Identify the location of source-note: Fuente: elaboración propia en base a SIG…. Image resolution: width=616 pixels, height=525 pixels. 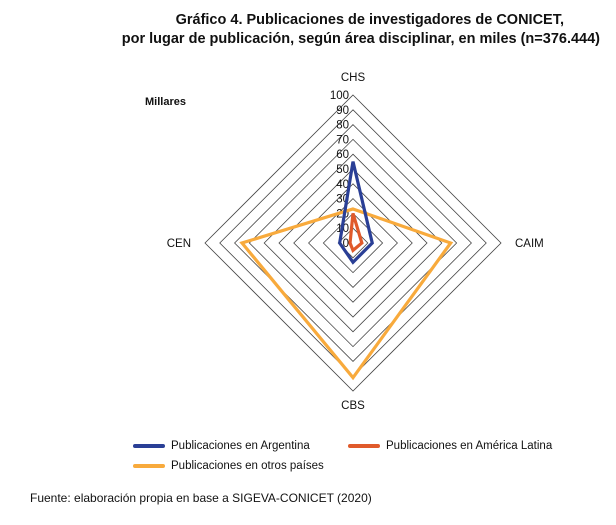
(201, 498).